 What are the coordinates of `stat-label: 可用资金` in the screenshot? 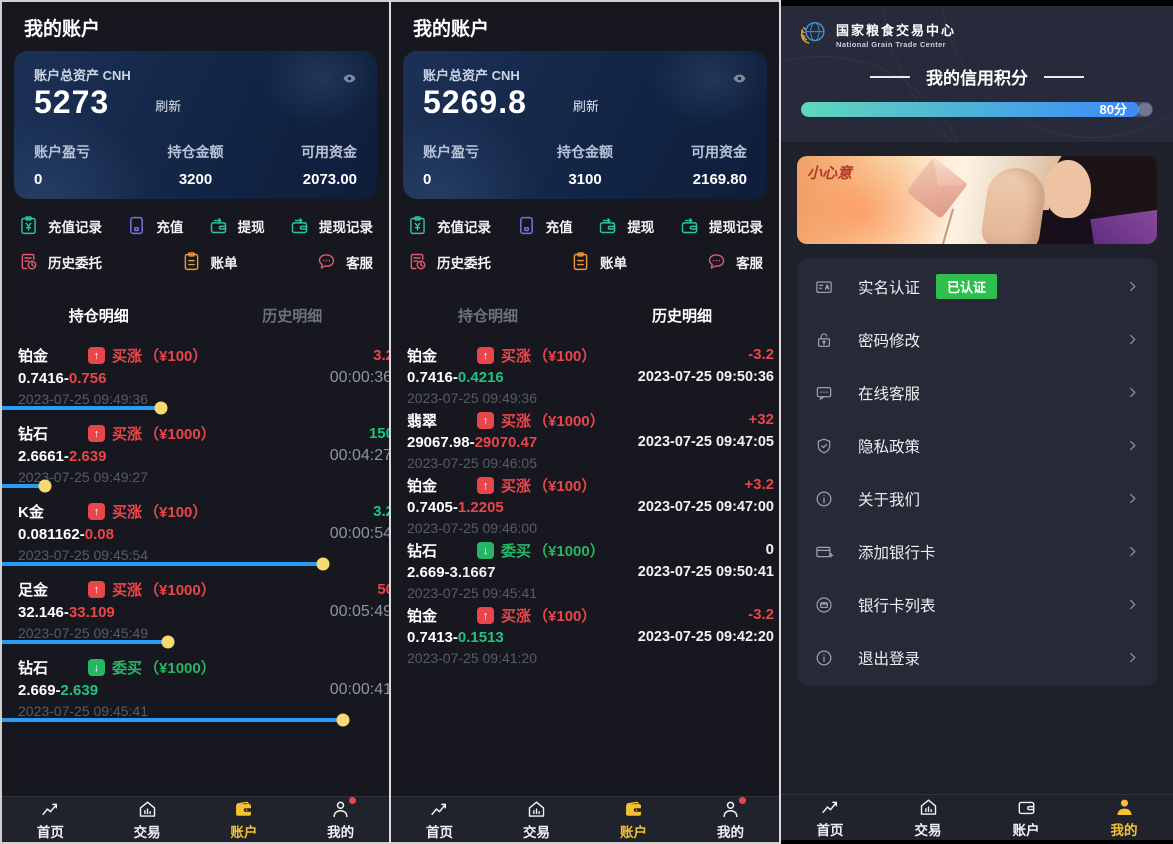 It's located at (329, 151).